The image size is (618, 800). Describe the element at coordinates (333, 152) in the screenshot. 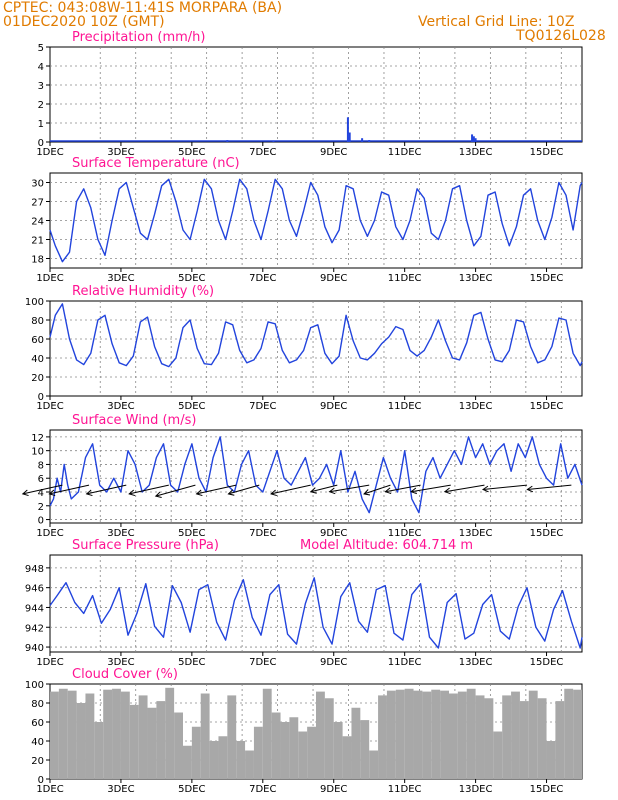

I see `precip-xtick-label: 9DEC` at that location.